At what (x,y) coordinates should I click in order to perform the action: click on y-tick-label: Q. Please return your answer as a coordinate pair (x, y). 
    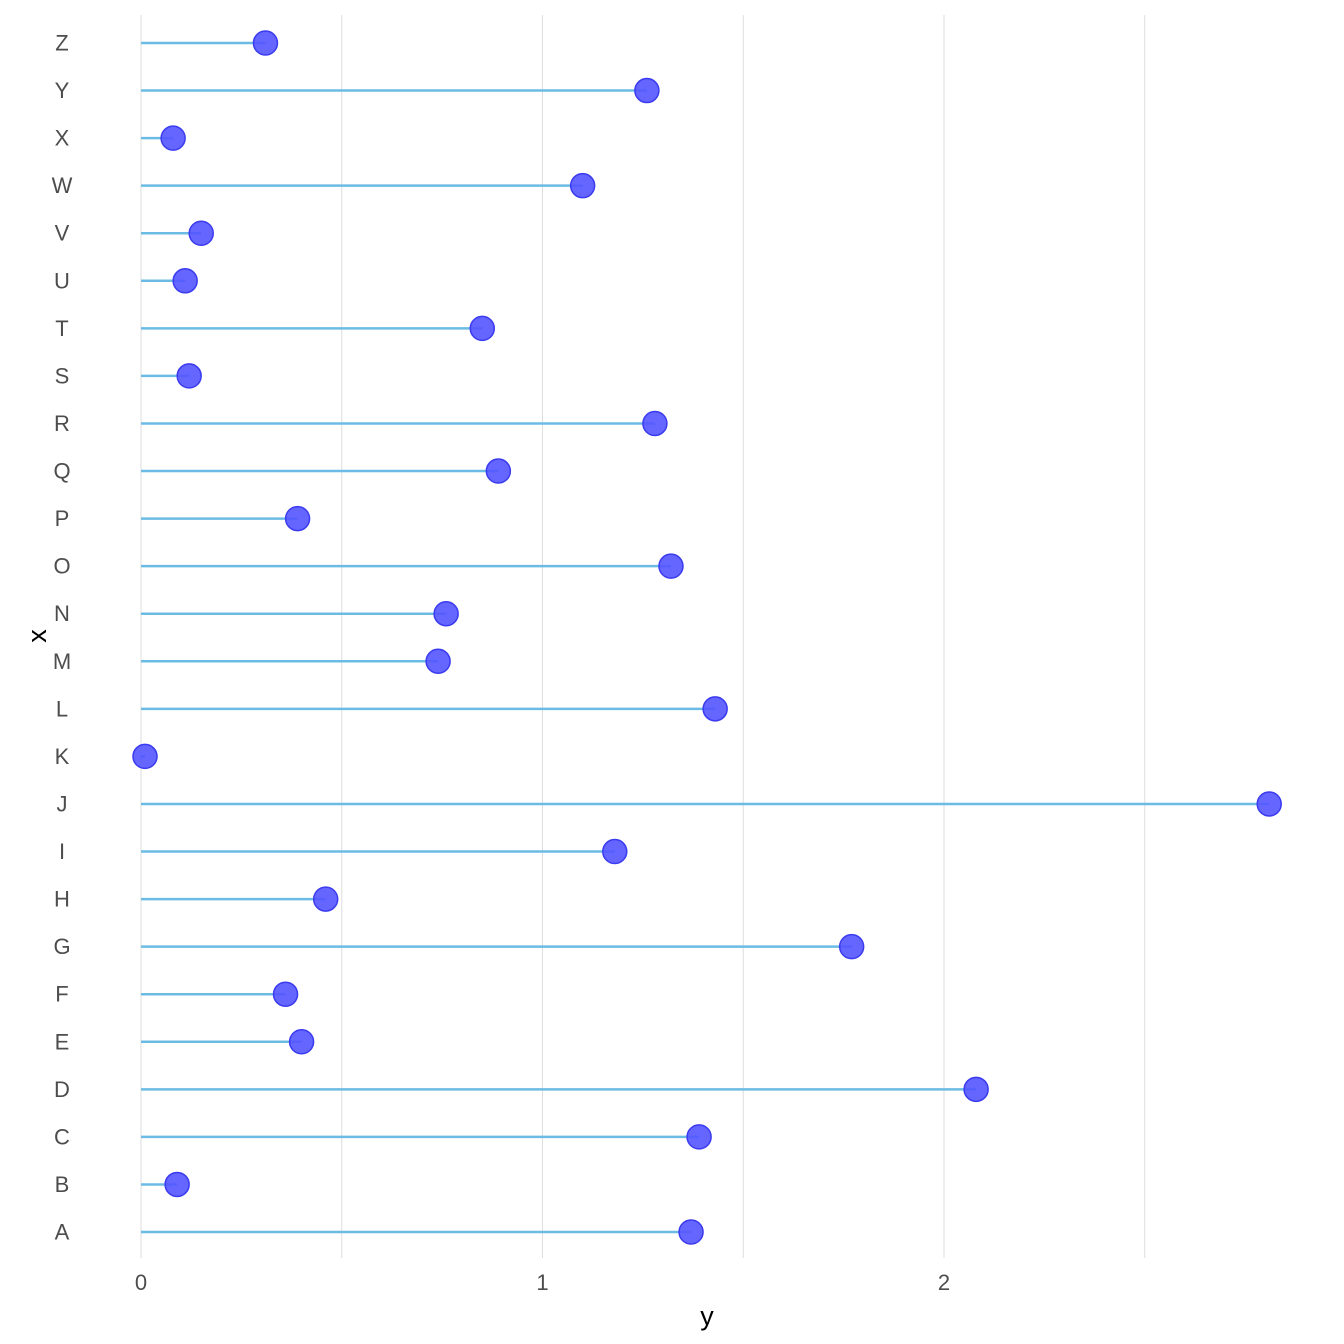
    Looking at the image, I should click on (61, 471).